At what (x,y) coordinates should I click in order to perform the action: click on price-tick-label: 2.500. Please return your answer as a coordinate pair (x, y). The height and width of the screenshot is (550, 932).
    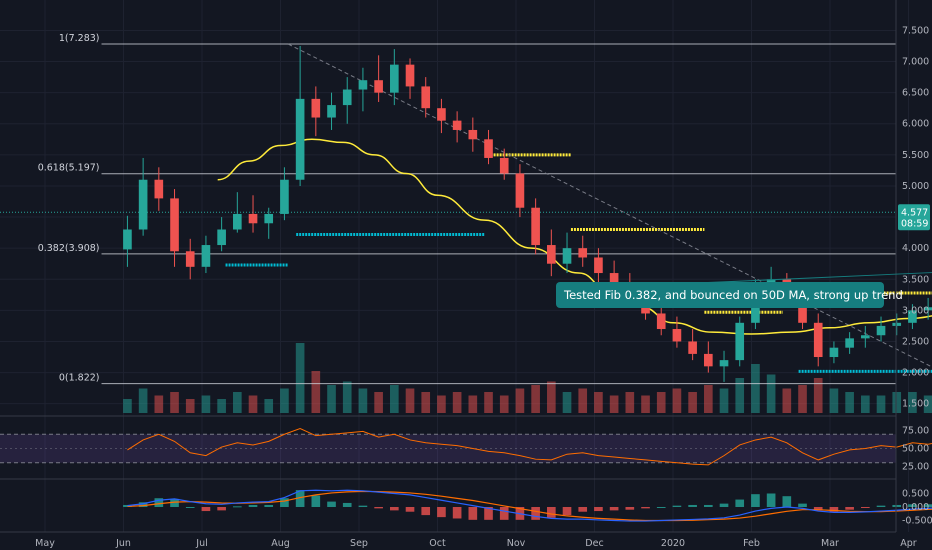
    Looking at the image, I should click on (915, 341).